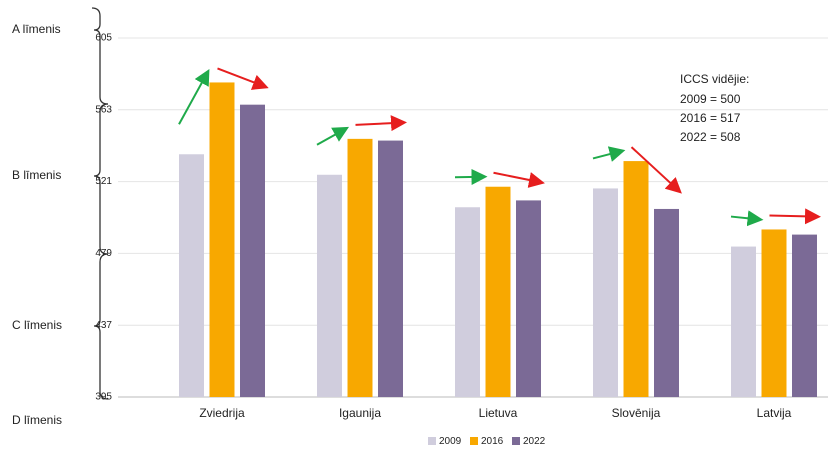 Image resolution: width=833 pixels, height=450 pixels. Describe the element at coordinates (714, 79) in the screenshot. I see `annotation: ICCS vidējie:` at that location.